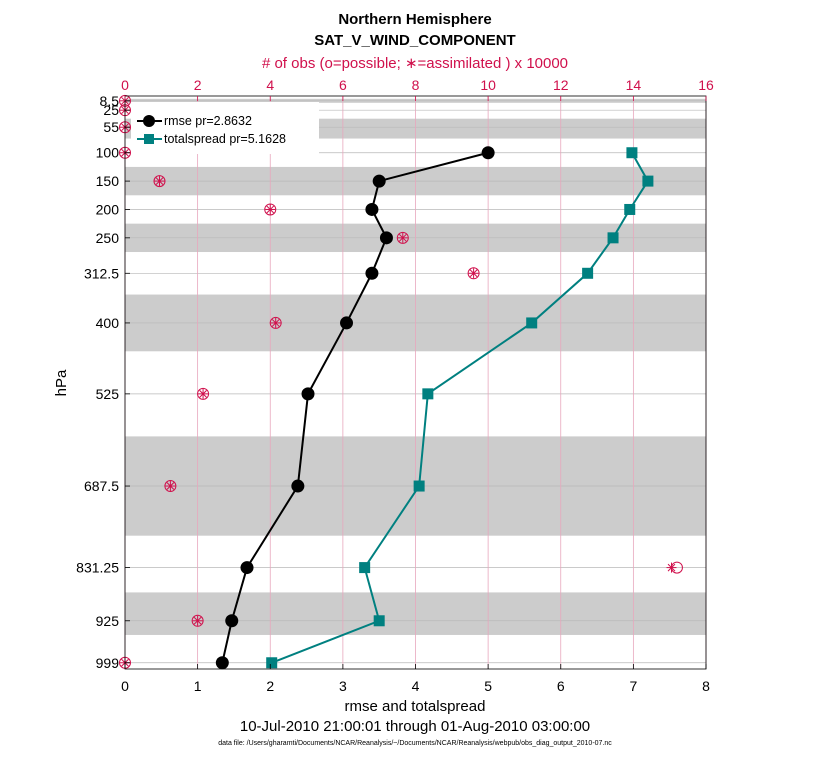 The height and width of the screenshot is (760, 830). Describe the element at coordinates (634, 85) in the screenshot. I see `top-tick-label-7: 14` at that location.